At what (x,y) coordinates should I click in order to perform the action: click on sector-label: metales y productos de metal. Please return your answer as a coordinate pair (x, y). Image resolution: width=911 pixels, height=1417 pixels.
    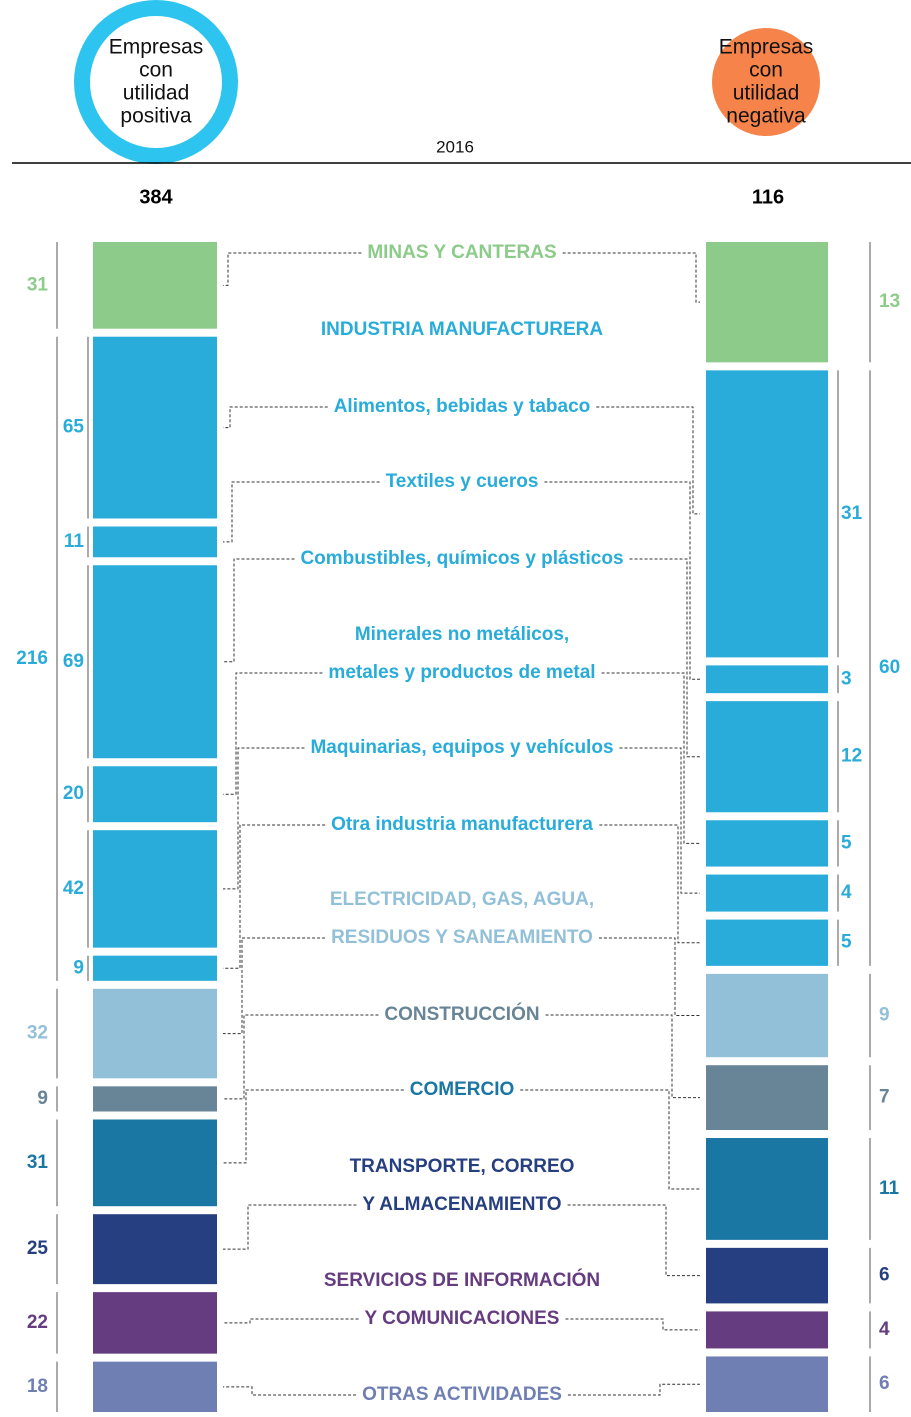
    Looking at the image, I should click on (461, 672).